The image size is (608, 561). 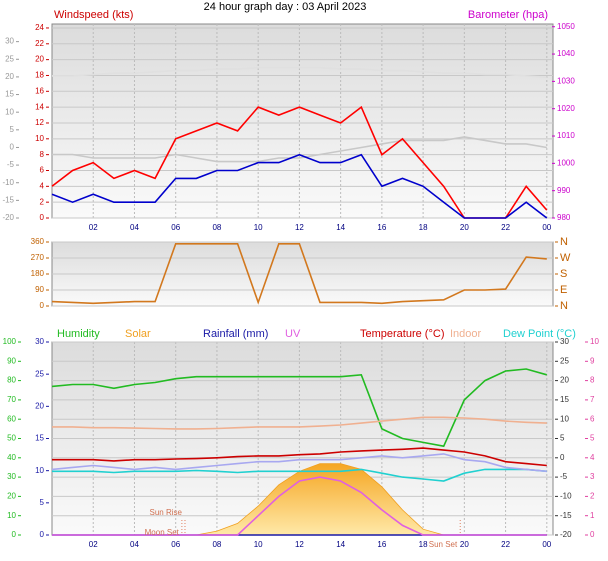 What do you see at coordinates (564, 190) in the screenshot?
I see `y2-tick-label: 990` at bounding box center [564, 190].